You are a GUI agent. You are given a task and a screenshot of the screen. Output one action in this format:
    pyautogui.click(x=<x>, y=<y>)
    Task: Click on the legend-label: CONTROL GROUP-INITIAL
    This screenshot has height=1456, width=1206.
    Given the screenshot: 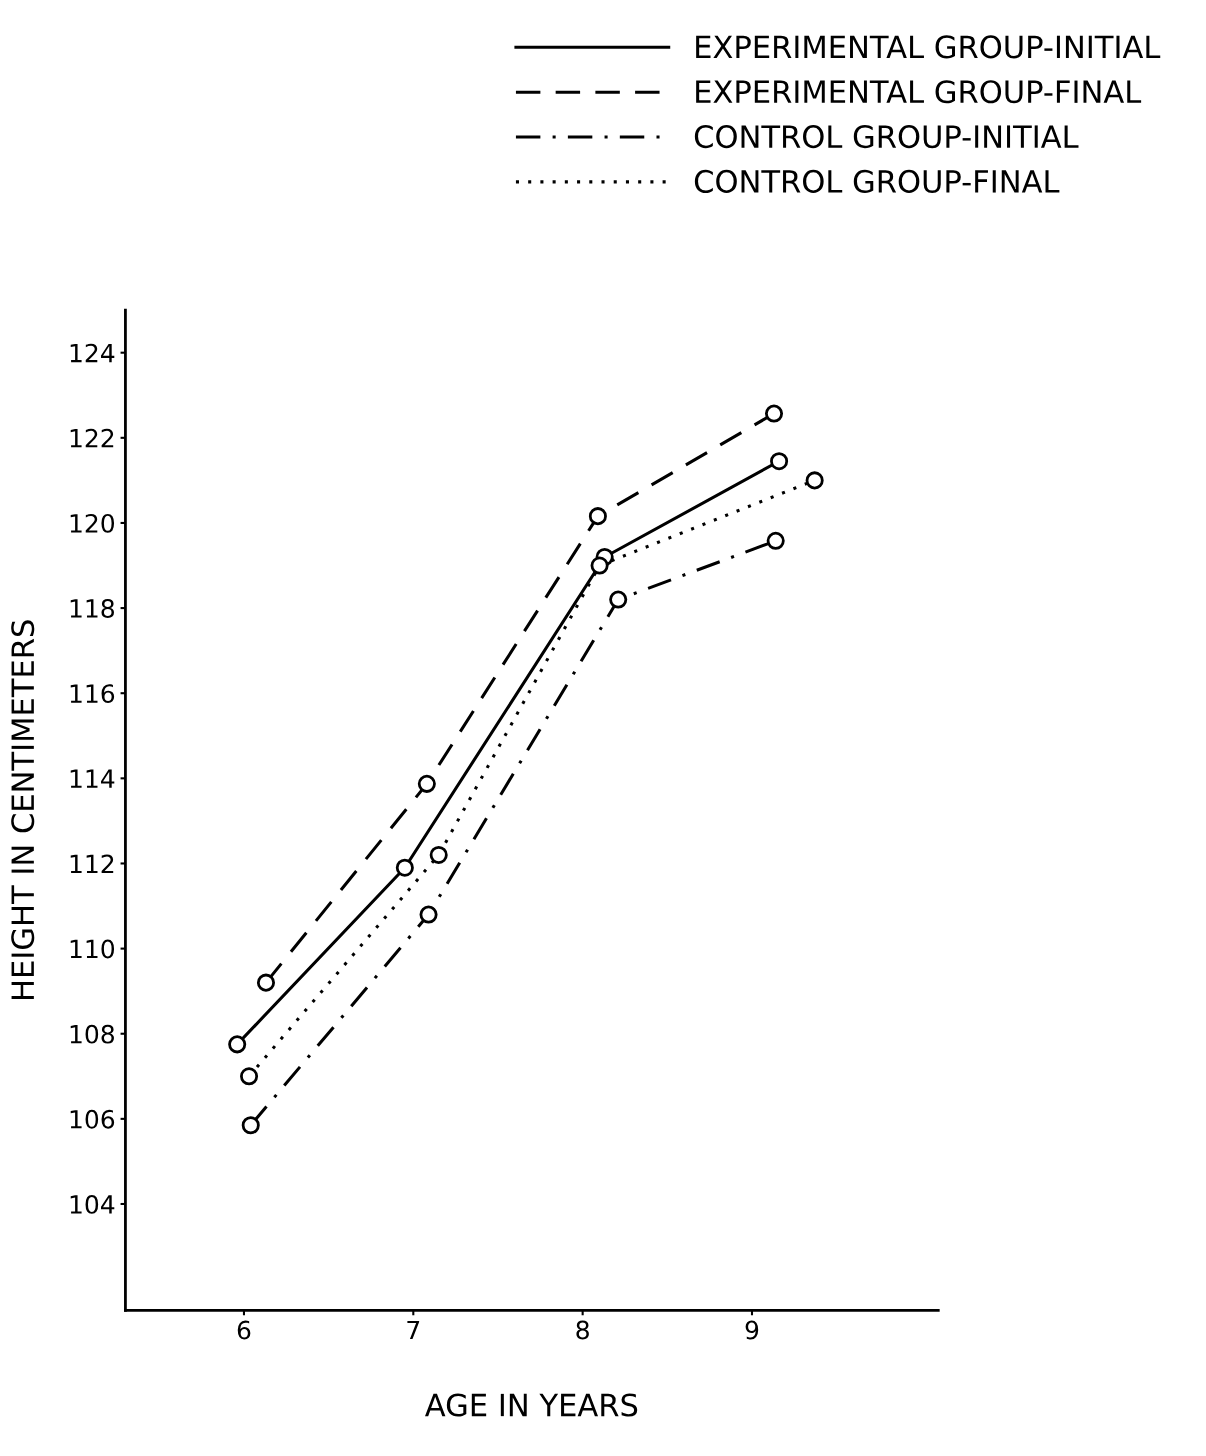 What is the action you would take?
    pyautogui.click(x=886, y=137)
    